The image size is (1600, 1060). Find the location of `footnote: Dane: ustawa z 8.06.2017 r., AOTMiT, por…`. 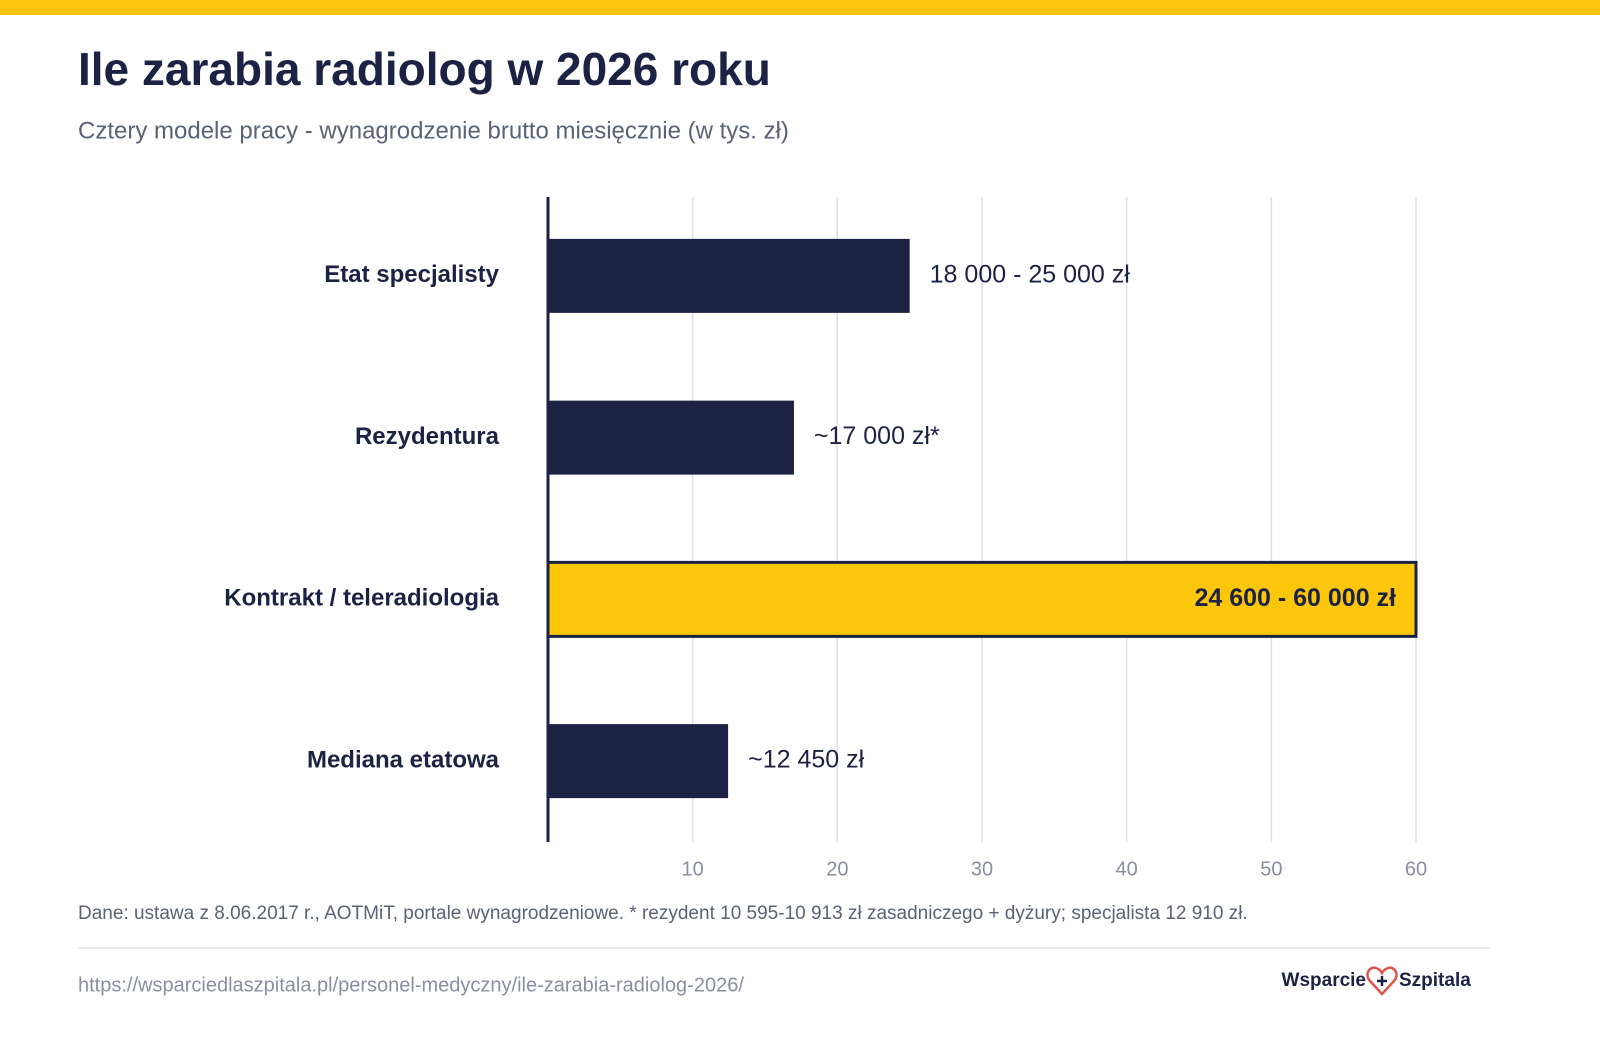

footnote: Dane: ustawa z 8.06.2017 r., AOTMiT, por… is located at coordinates (663, 913).